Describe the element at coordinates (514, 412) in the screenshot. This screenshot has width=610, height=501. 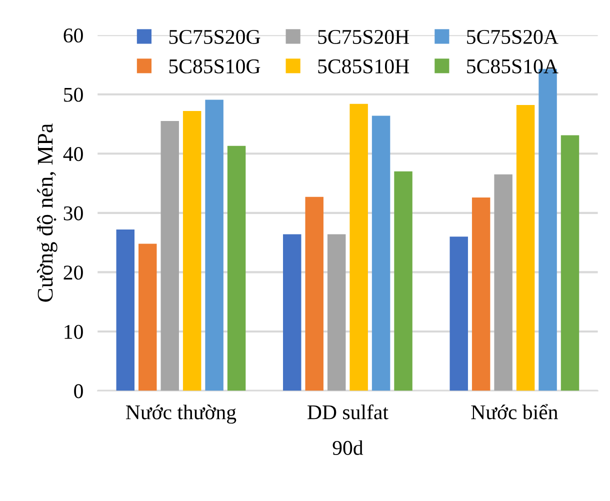
I see `x-tick-label: Nước biển` at that location.